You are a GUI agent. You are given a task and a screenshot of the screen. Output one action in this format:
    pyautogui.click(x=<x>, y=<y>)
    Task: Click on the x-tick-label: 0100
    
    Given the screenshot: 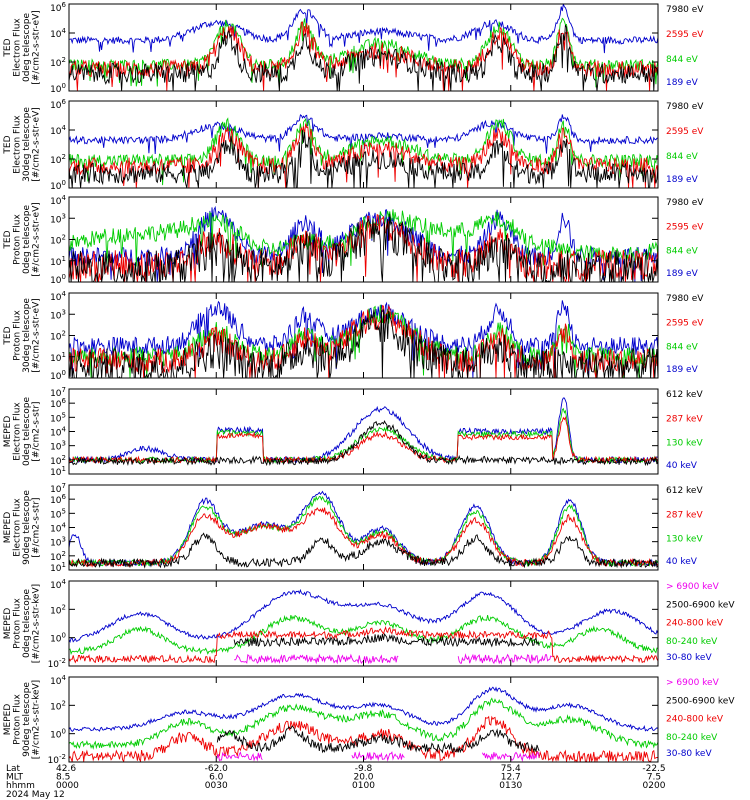 What is the action you would take?
    pyautogui.click(x=363, y=786)
    